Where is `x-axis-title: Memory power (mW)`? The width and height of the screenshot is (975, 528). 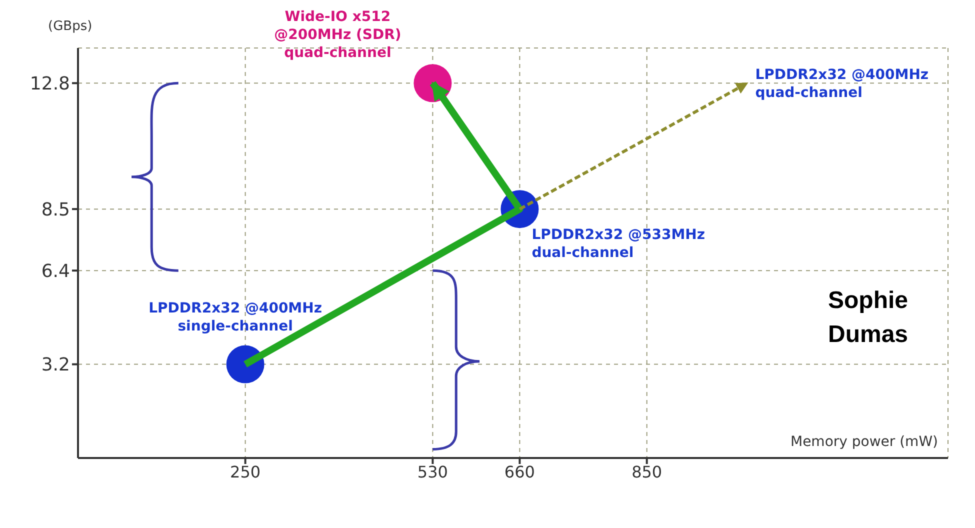 x-axis-title: Memory power (mW) is located at coordinates (864, 442).